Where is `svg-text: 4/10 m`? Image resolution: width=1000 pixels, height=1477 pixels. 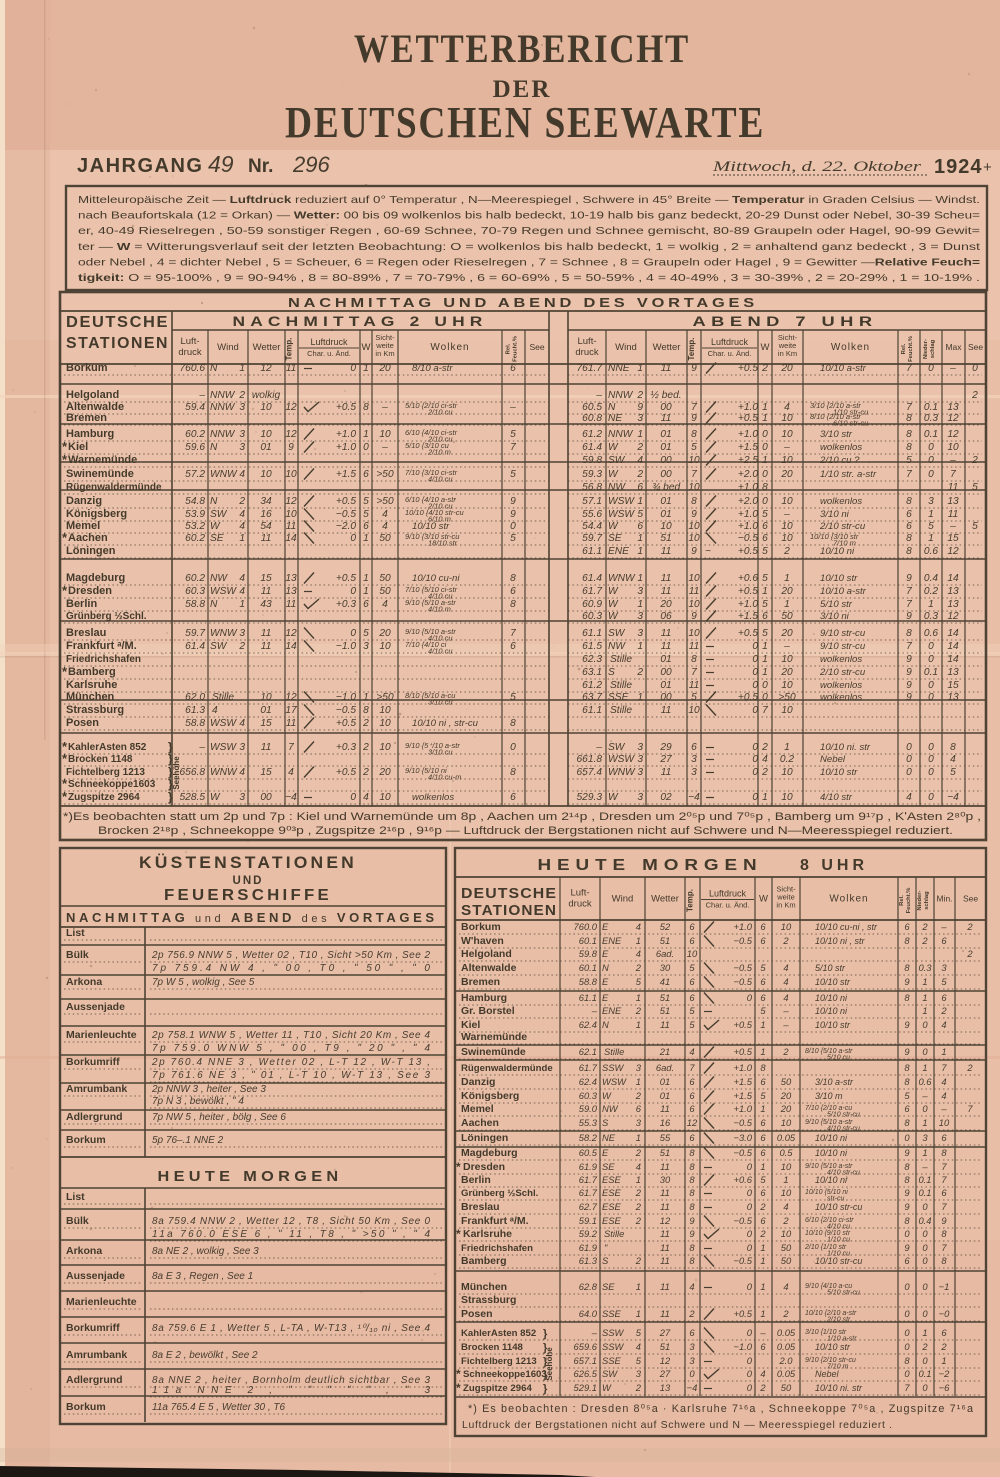
svg-text: 4/10 m is located at coordinates (439, 609).